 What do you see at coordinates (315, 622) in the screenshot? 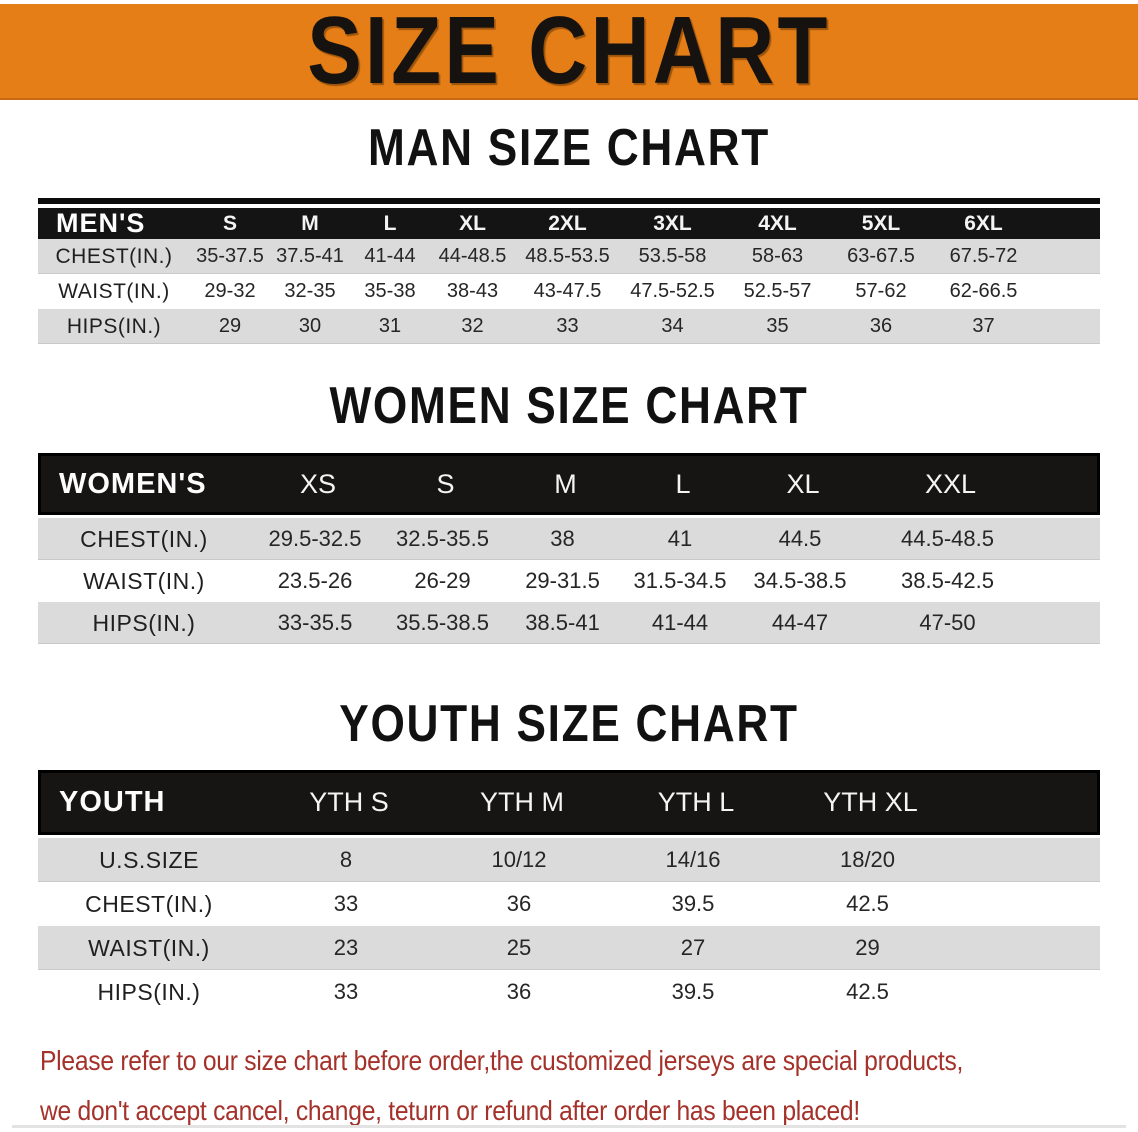
I see `cell-value: 33-35.5` at bounding box center [315, 622].